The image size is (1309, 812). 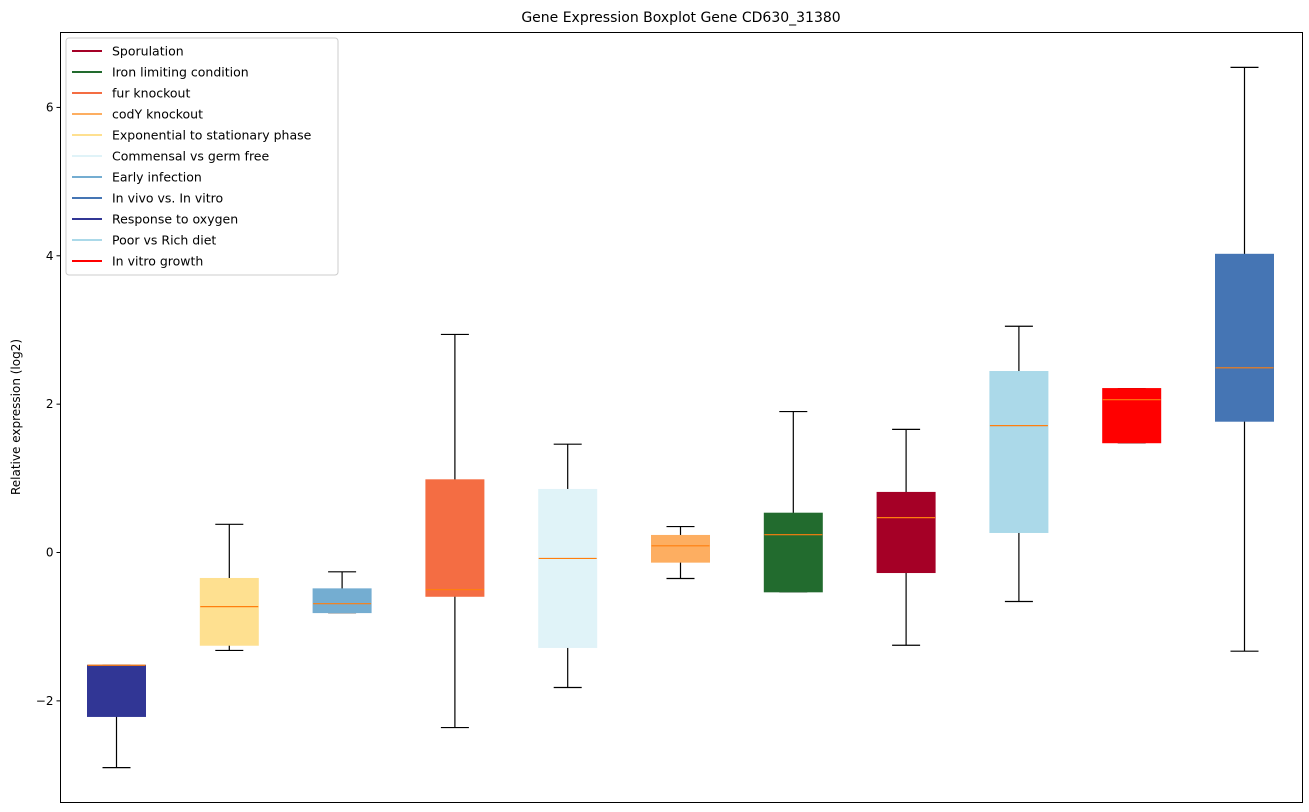 I want to click on legend-item: Response to oxygen, so click(x=155, y=219).